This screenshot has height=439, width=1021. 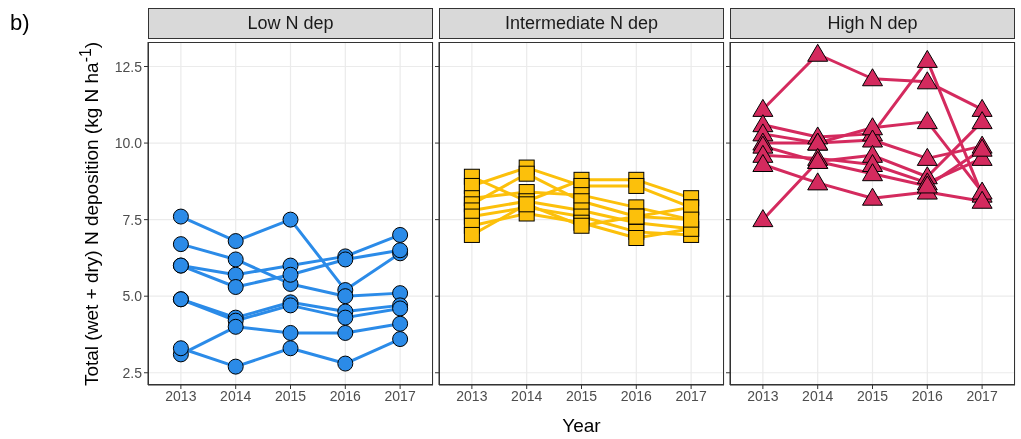 What do you see at coordinates (582, 425) in the screenshot?
I see `x-axis-title: Year` at bounding box center [582, 425].